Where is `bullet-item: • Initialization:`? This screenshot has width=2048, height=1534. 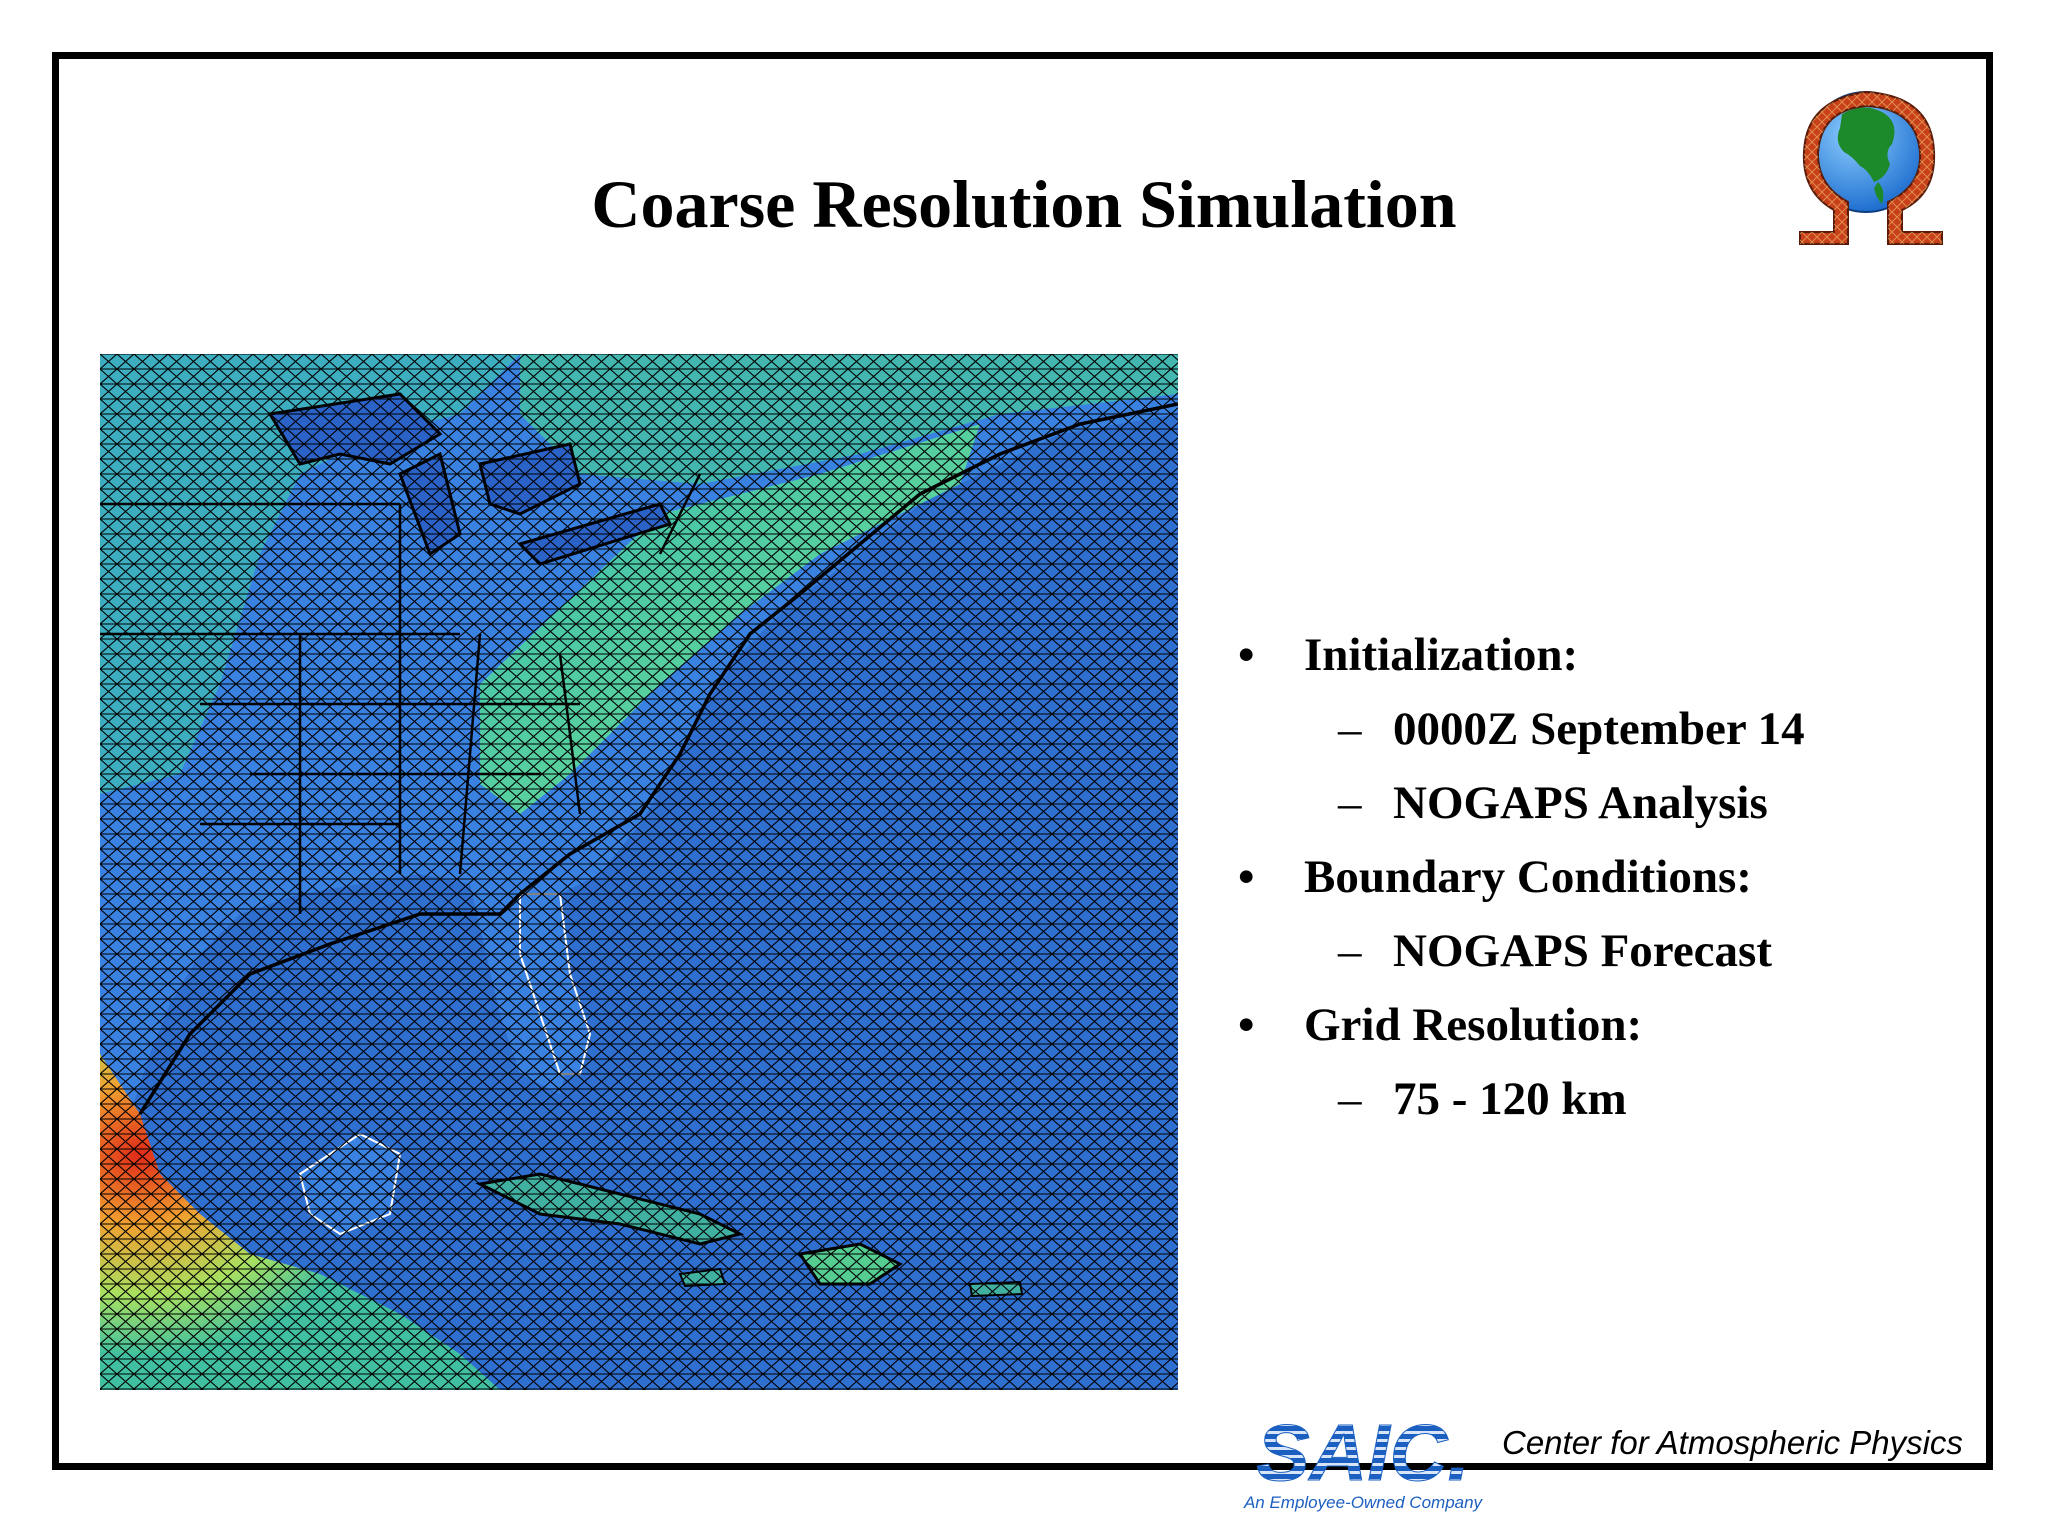 bullet-item: • Initialization: is located at coordinates (1521, 655).